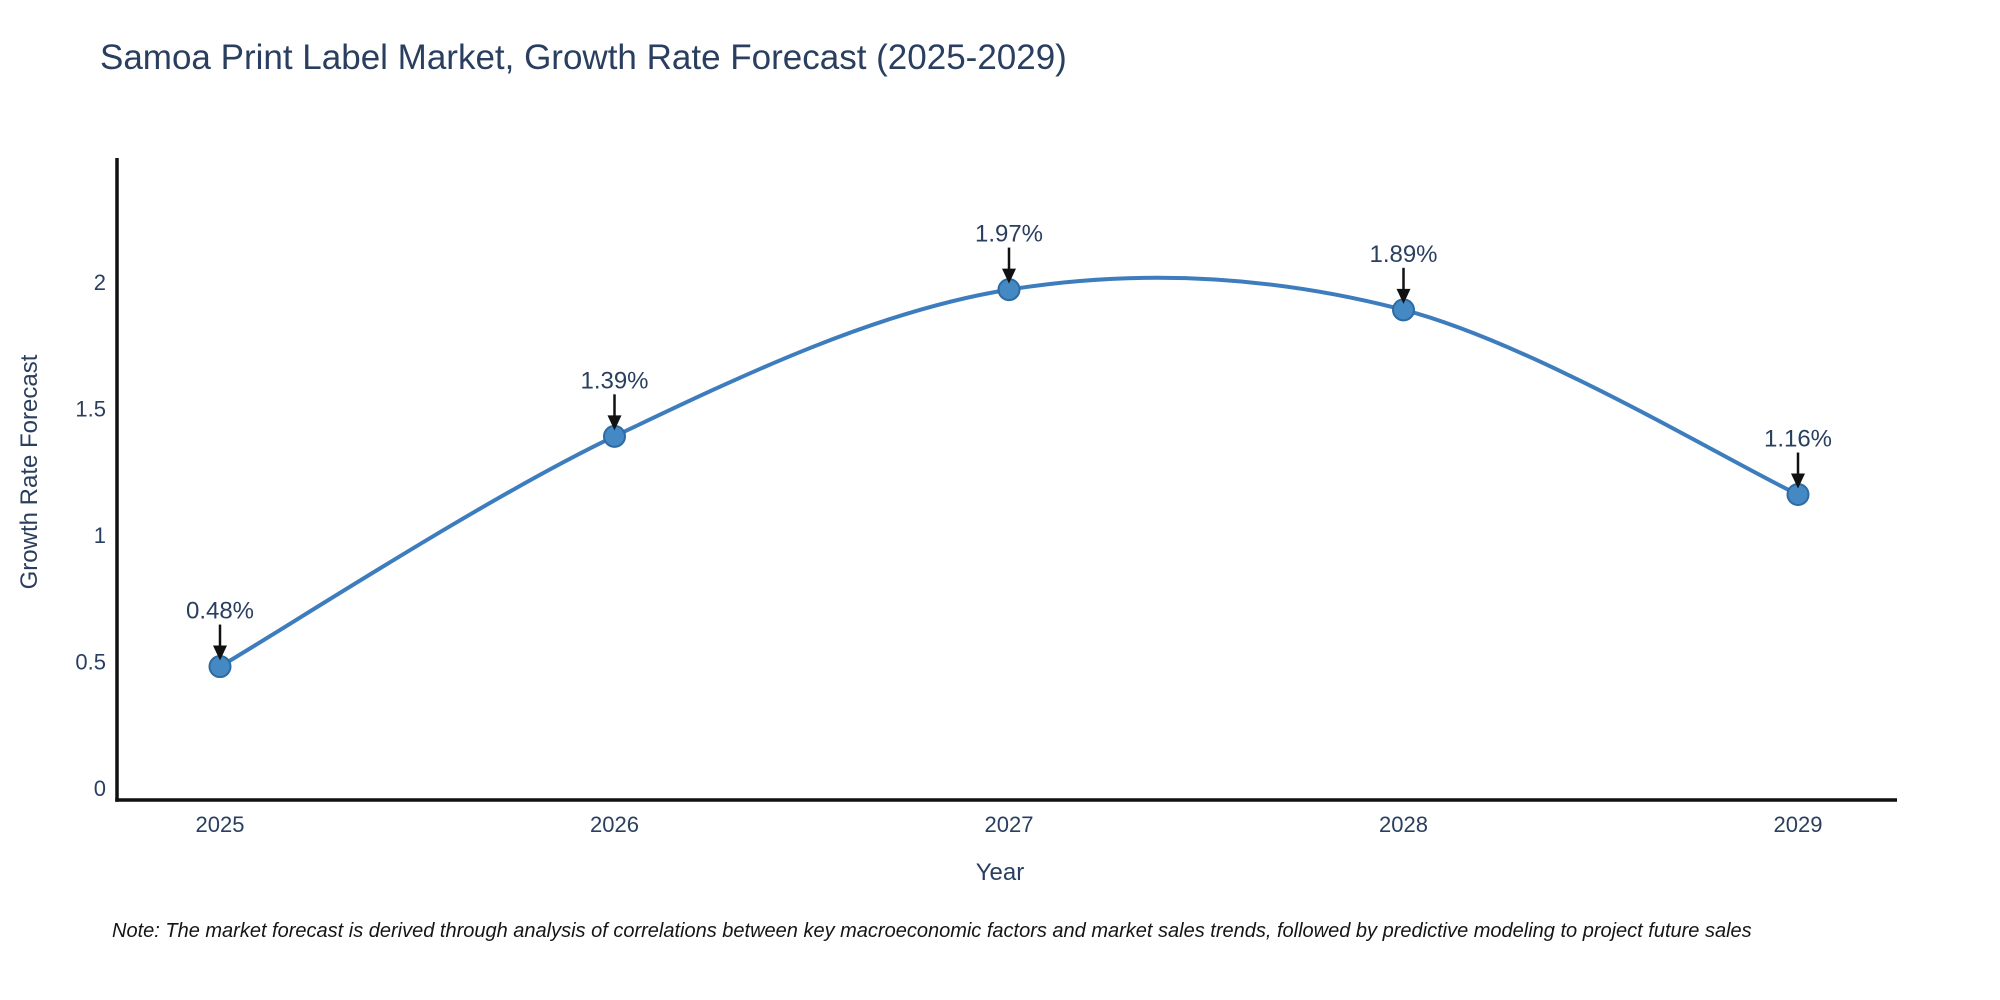 The width and height of the screenshot is (2000, 1000). What do you see at coordinates (1000, 872) in the screenshot?
I see `x-axis-title: Year` at bounding box center [1000, 872].